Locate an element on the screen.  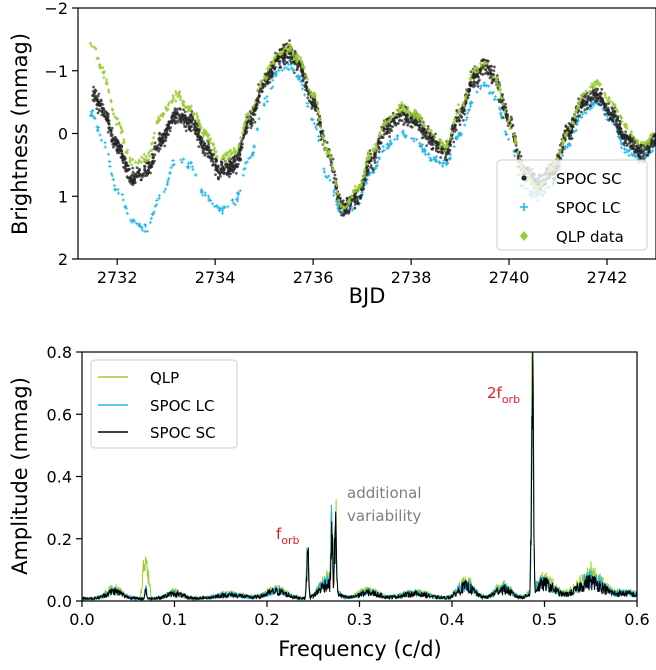
lc-xtick-label: 2738 is located at coordinates (411, 277).